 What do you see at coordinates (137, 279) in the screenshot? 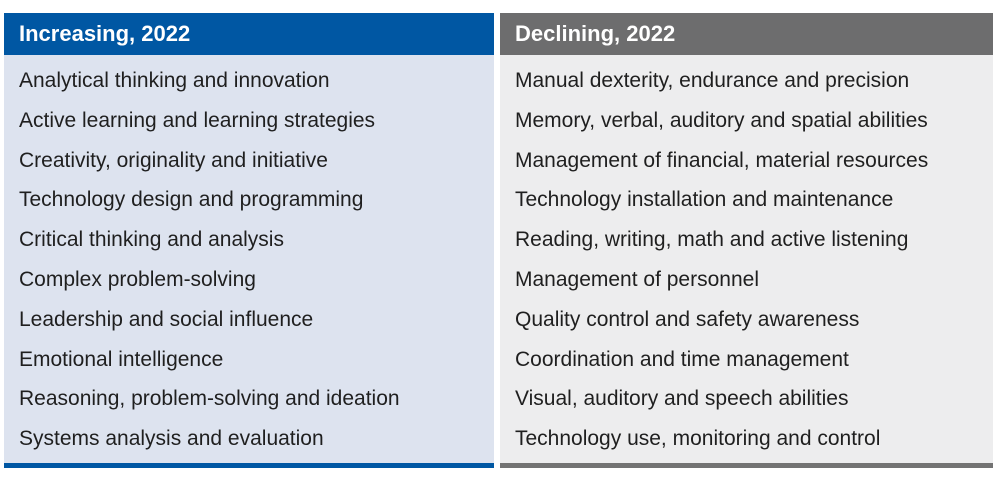
I see `list-item: Complex problem-solving` at bounding box center [137, 279].